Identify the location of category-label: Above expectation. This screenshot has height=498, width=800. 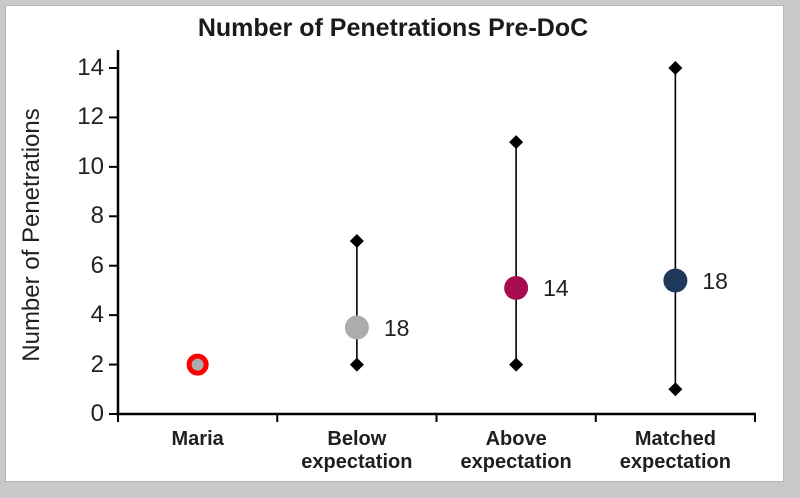
(516, 450).